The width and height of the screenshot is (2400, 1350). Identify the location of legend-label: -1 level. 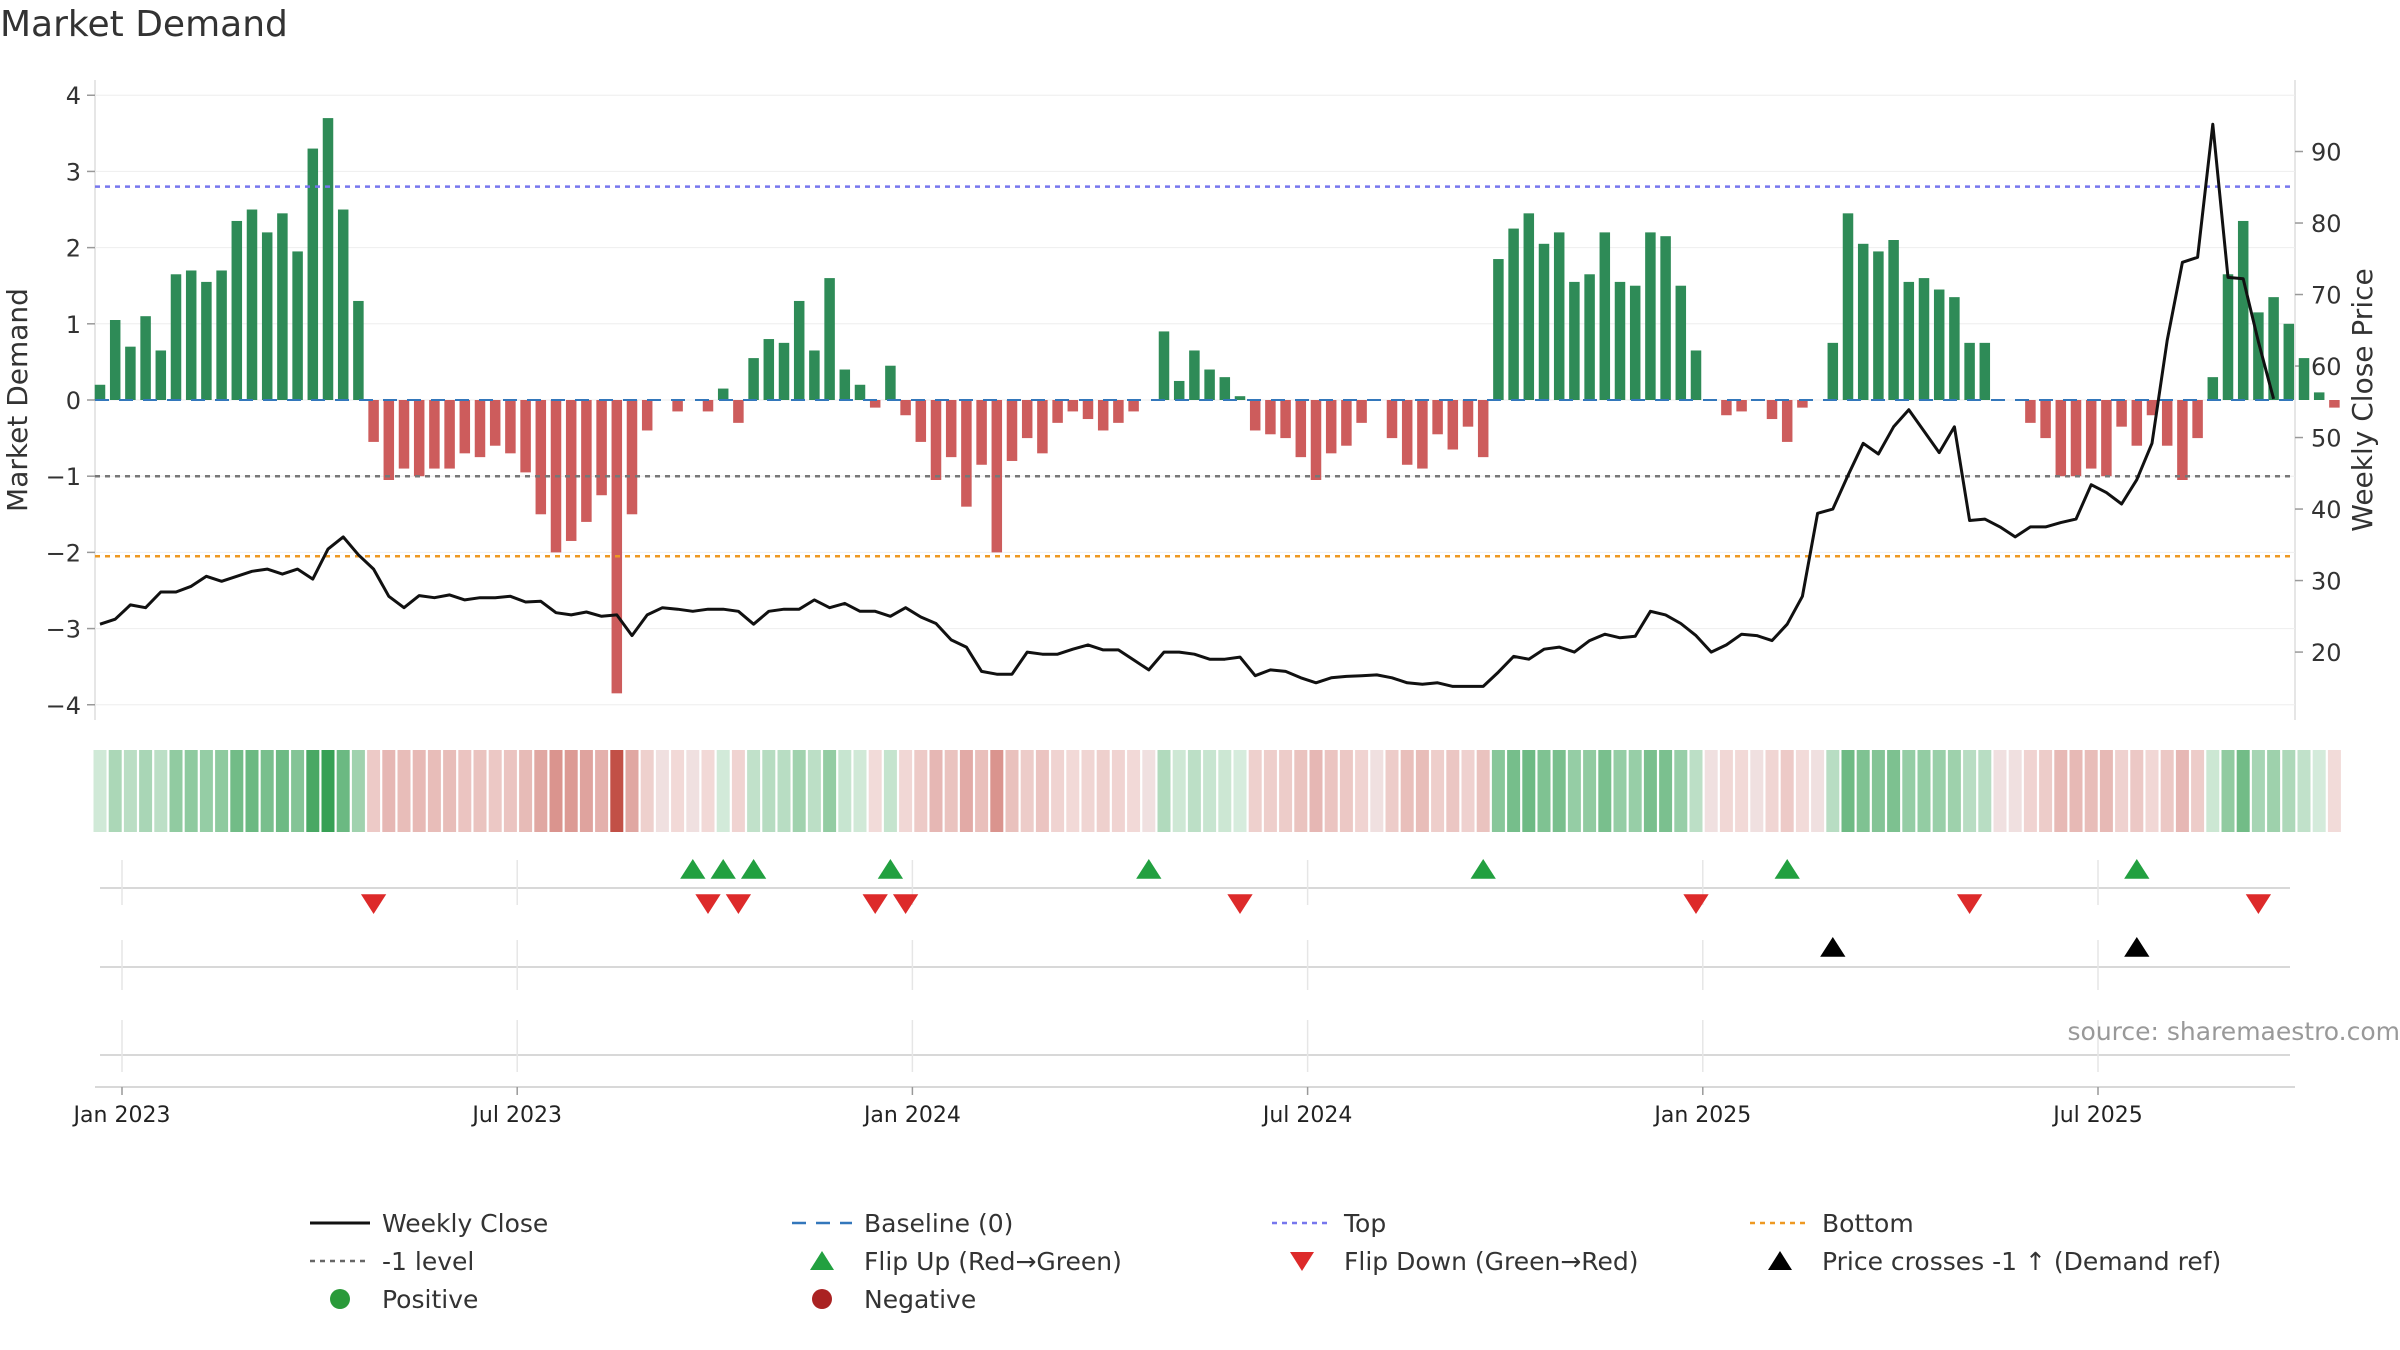
(428, 1261).